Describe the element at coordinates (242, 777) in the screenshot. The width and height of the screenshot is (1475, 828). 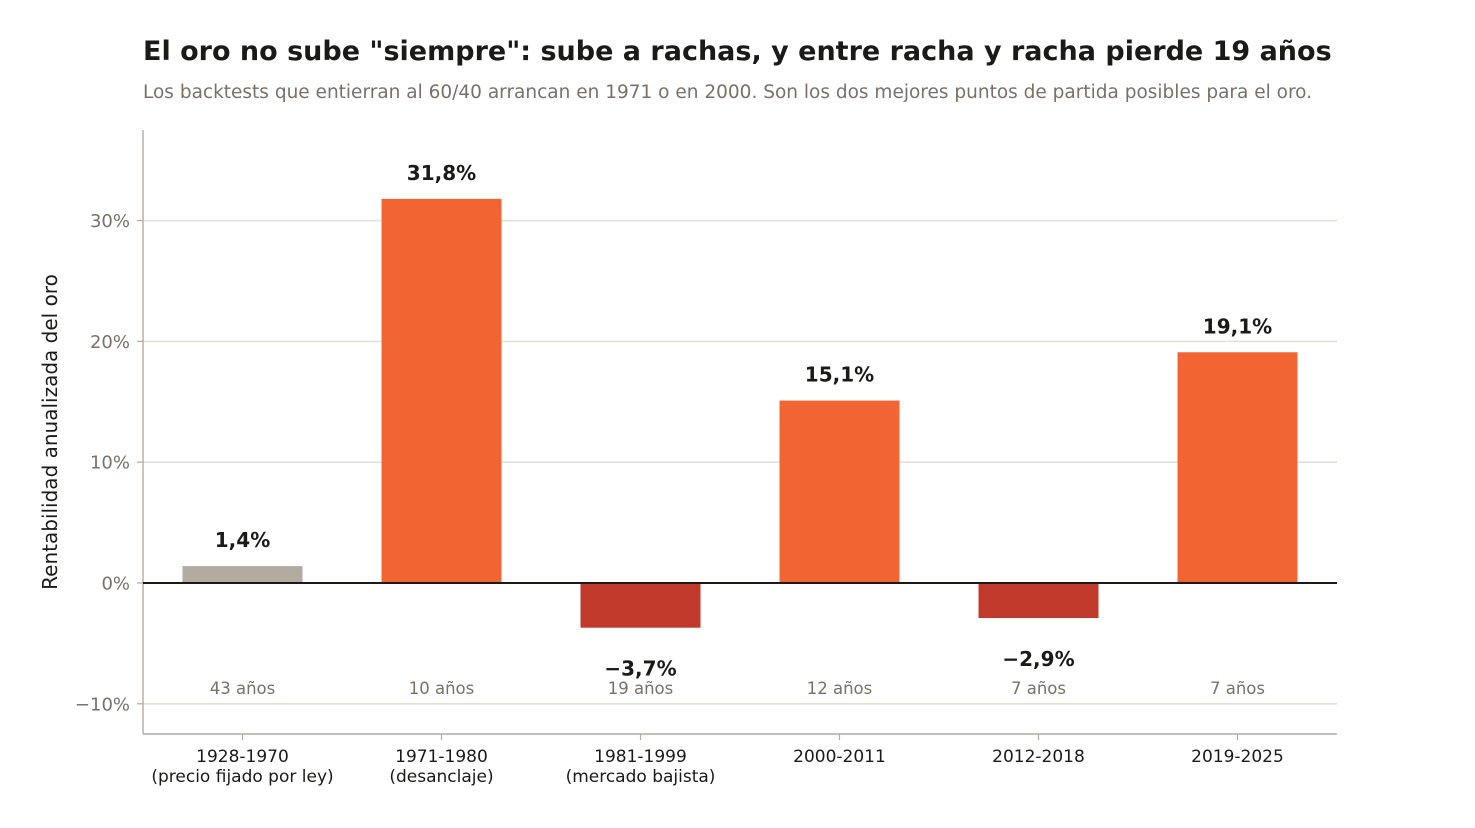
I see `x-tick-label: (precio fijado por ley)` at that location.